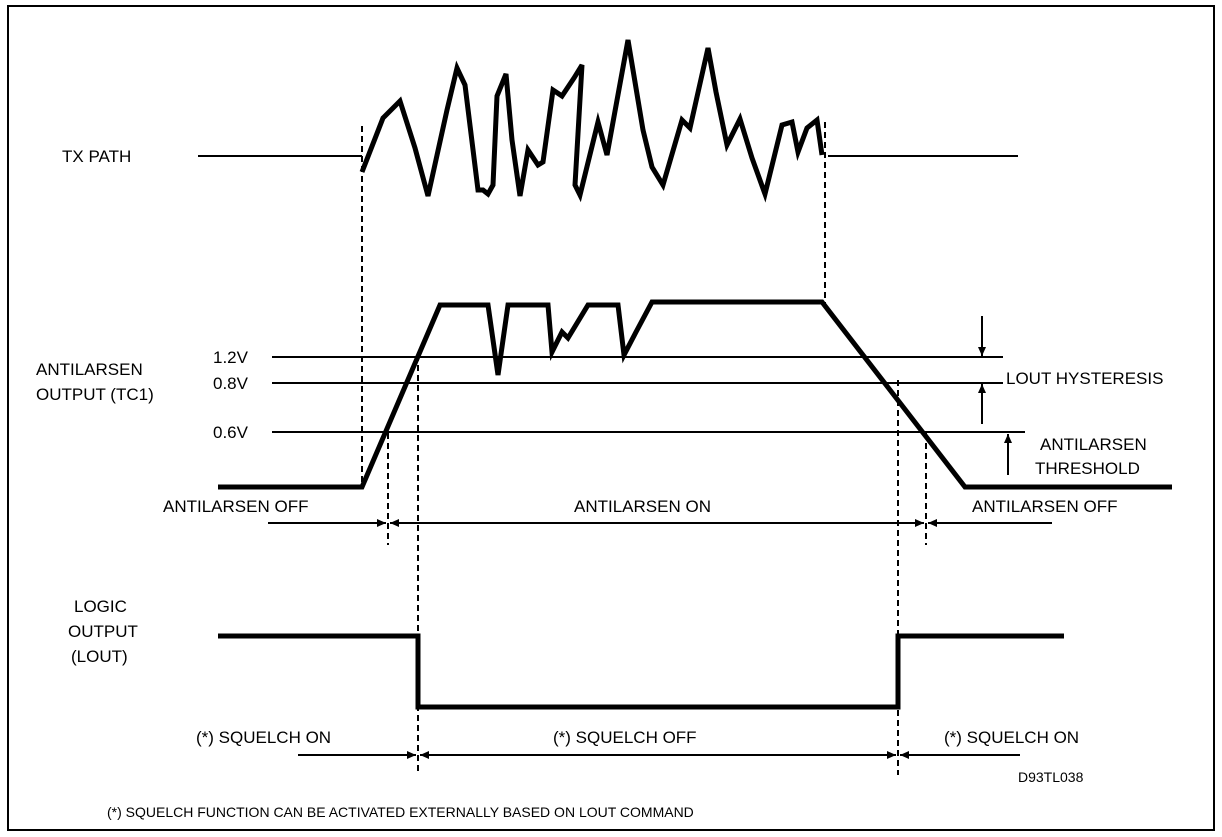  Describe the element at coordinates (99, 656) in the screenshot. I see `logic-output-label-3: (LOUT)` at that location.